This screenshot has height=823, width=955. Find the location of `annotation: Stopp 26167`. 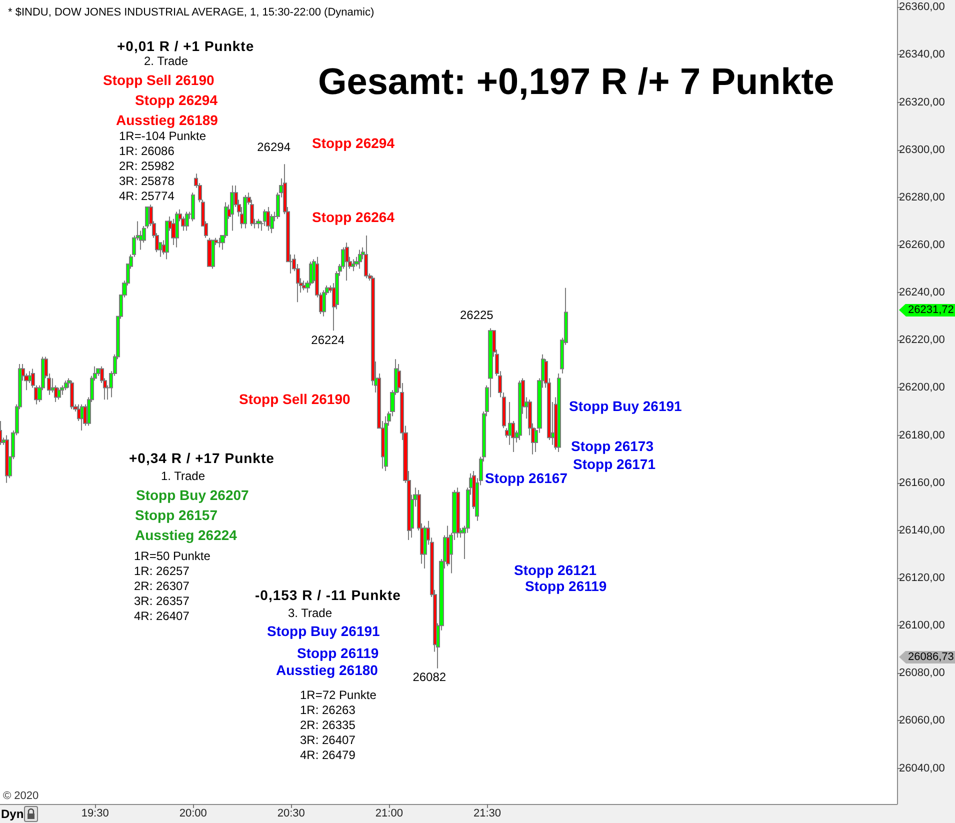

annotation: Stopp 26167 is located at coordinates (526, 478).